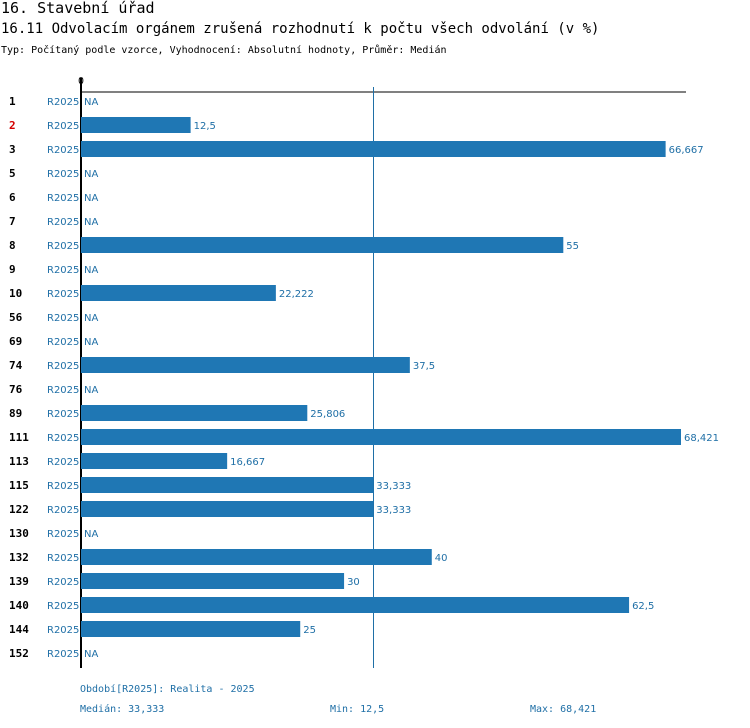 The width and height of the screenshot is (750, 728). Describe the element at coordinates (12, 245) in the screenshot. I see `category-label: 8` at that location.